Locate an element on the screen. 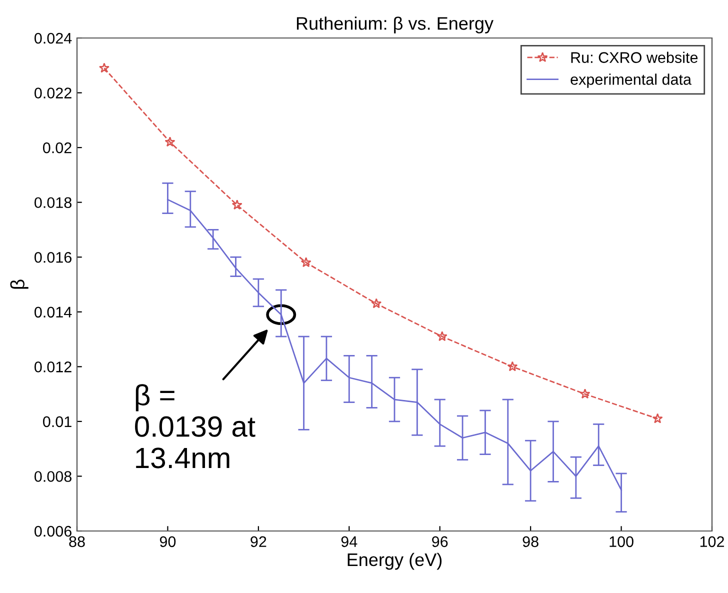 The image size is (728, 593). y-tick-label: 0.014 is located at coordinates (53, 312).